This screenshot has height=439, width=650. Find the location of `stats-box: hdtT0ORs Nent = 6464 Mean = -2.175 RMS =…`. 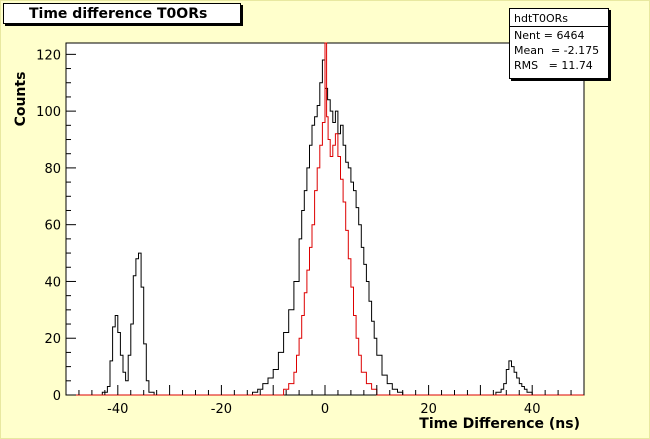

stats-box: hdtT0ORs Nent = 6464 Mean = -2.175 RMS =… is located at coordinates (559, 43).